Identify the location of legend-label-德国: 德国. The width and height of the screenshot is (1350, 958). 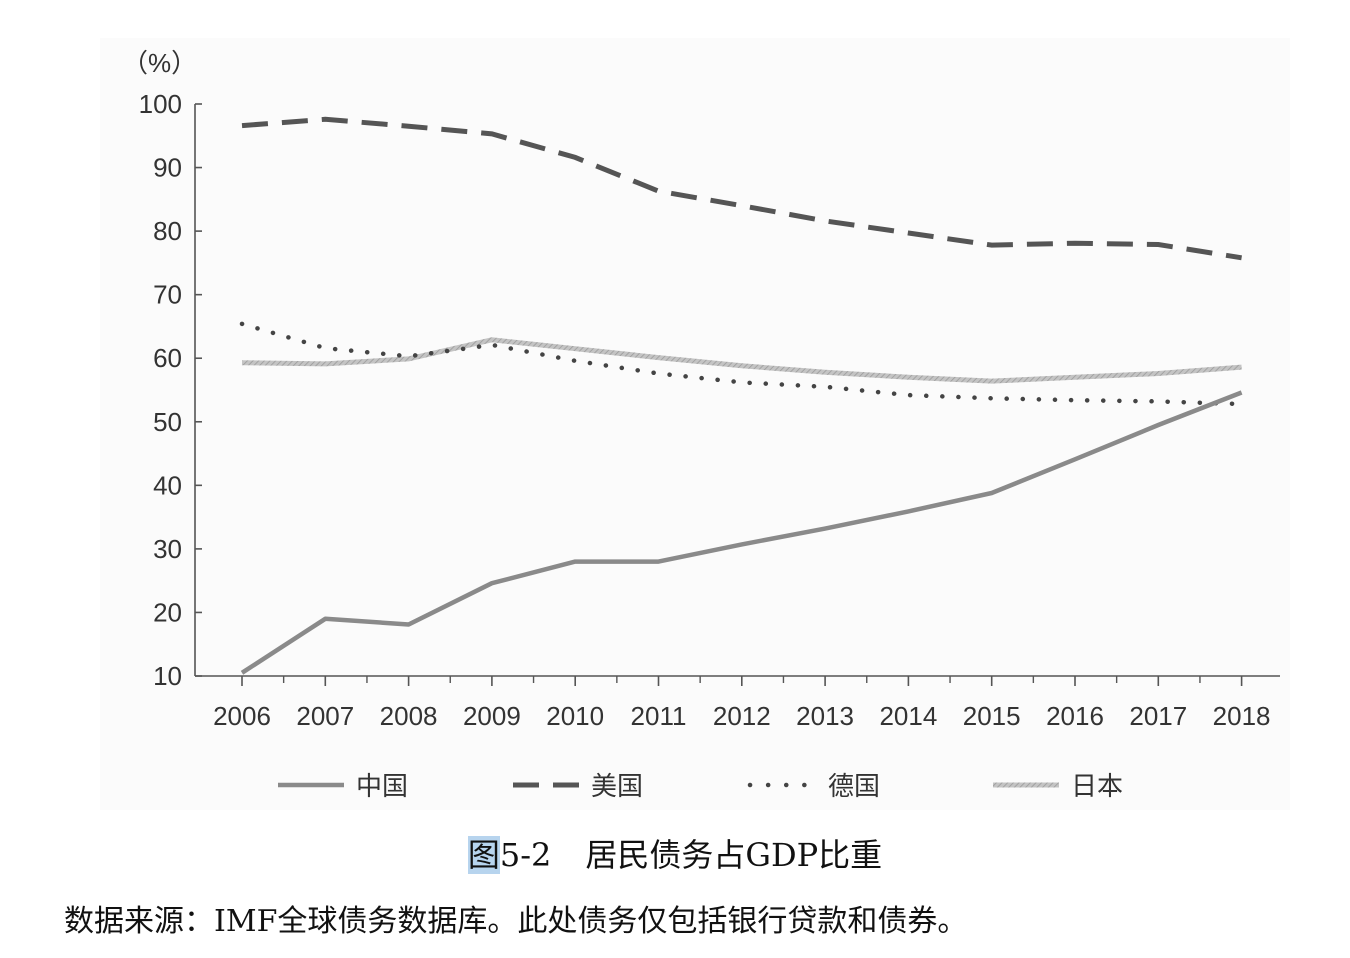
(854, 787).